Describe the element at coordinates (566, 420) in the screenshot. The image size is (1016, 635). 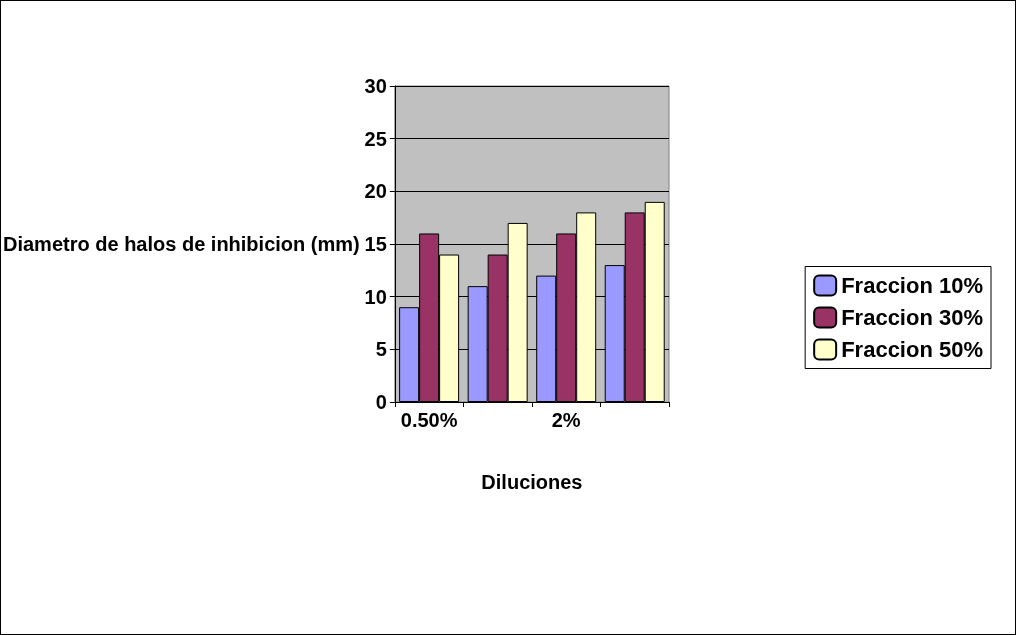
I see `x-tick-label: 2%` at that location.